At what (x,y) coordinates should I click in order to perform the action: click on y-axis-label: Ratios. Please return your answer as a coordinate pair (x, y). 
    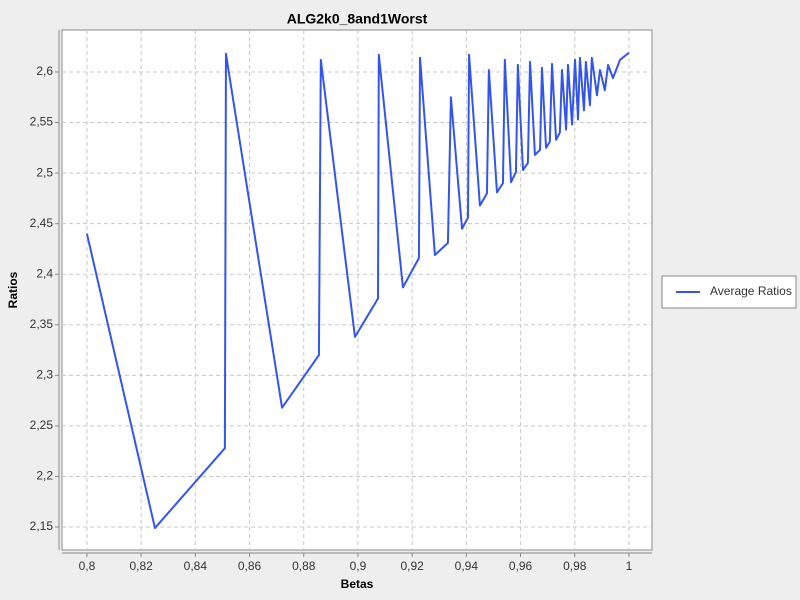
    Looking at the image, I should click on (13, 289).